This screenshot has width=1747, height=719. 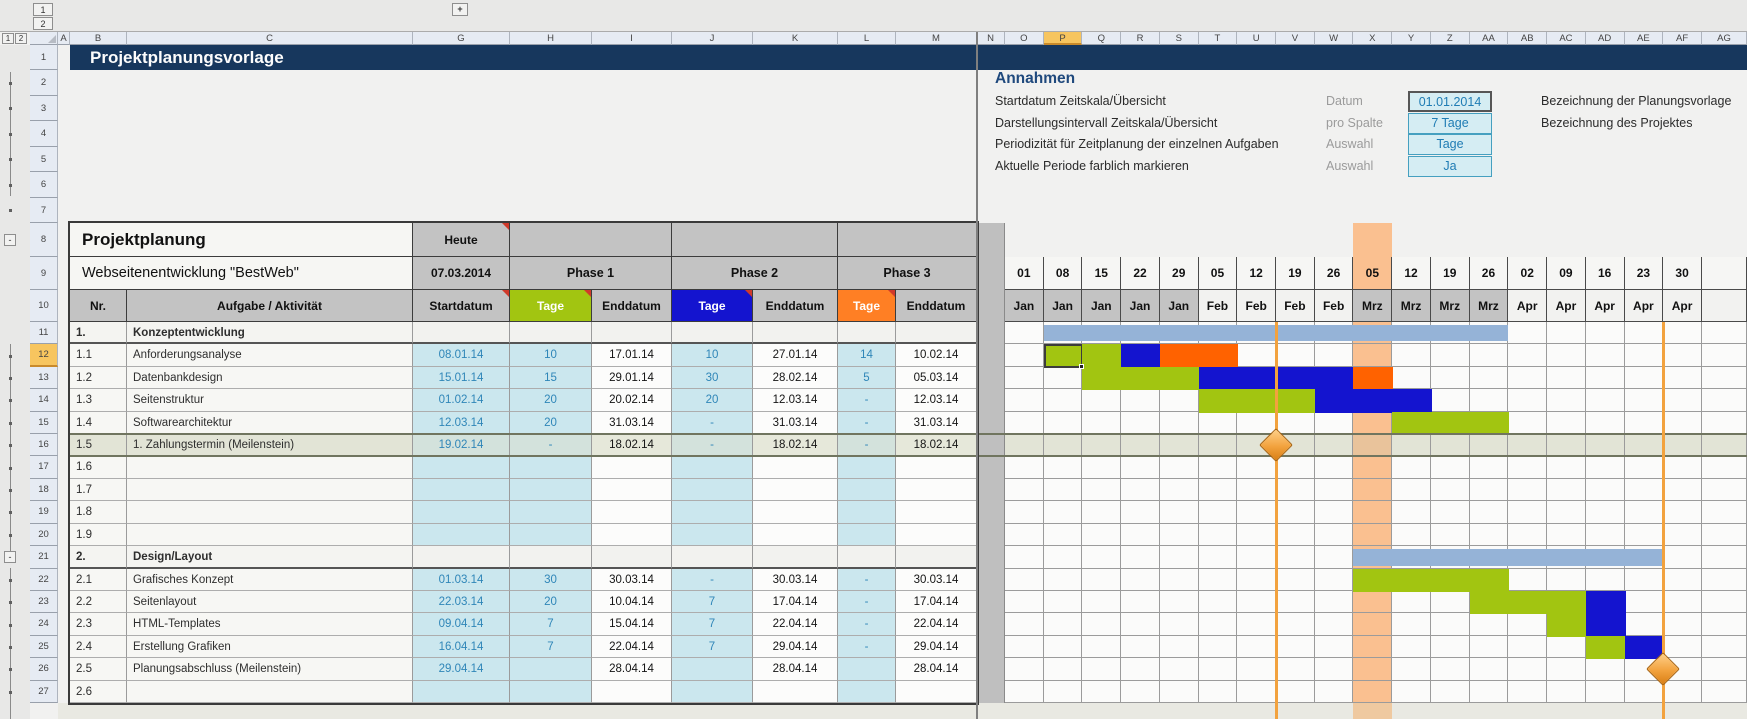 I want to click on row-header-20: 20, so click(x=44, y=535).